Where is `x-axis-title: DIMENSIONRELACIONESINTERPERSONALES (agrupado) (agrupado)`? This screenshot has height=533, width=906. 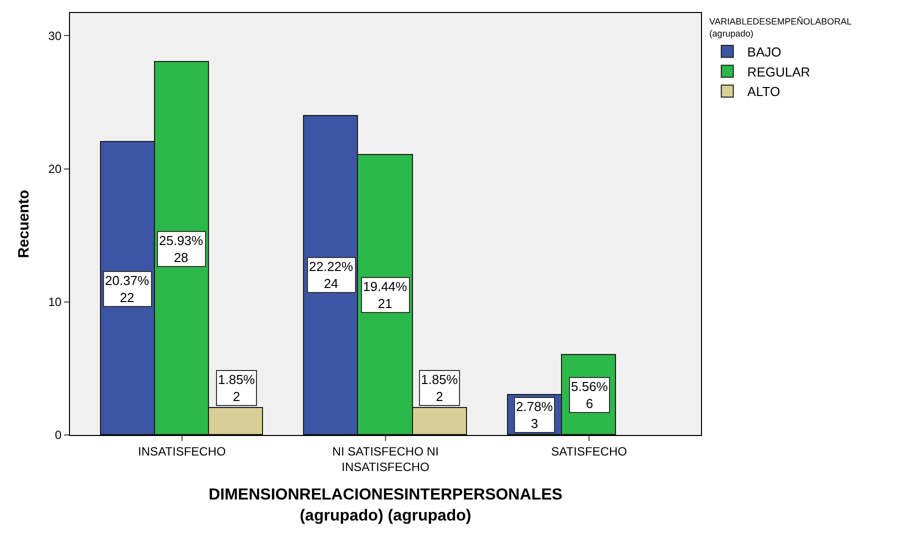 x-axis-title: DIMENSIONRELACIONESINTERPERSONALES (agrupado) (agrupado) is located at coordinates (385, 505).